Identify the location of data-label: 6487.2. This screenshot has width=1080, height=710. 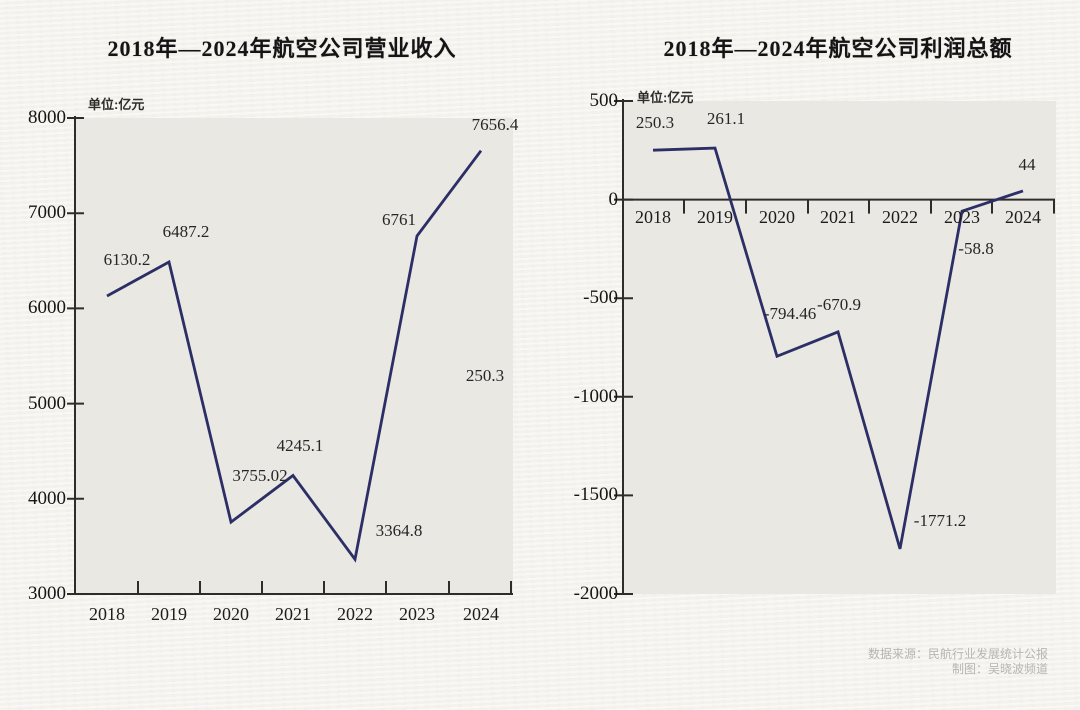
(186, 232).